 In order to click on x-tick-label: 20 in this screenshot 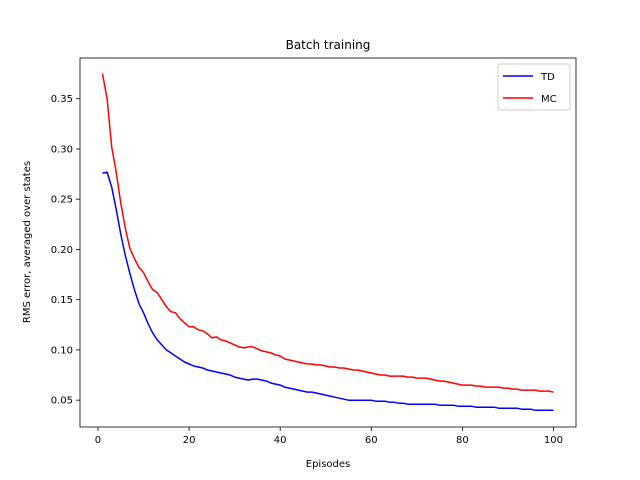, I will do `click(189, 440)`.